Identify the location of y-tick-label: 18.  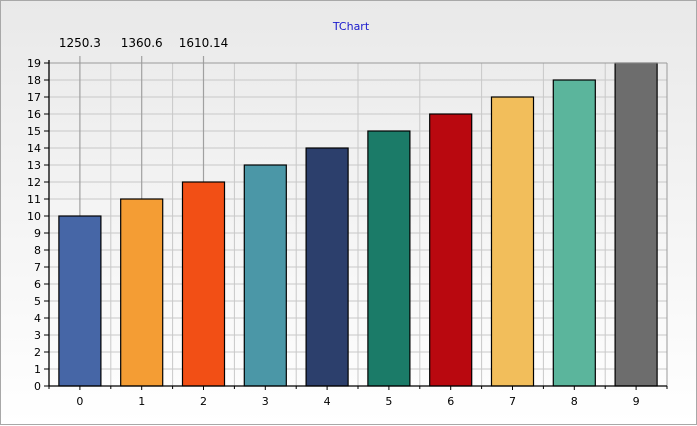
(34, 80).